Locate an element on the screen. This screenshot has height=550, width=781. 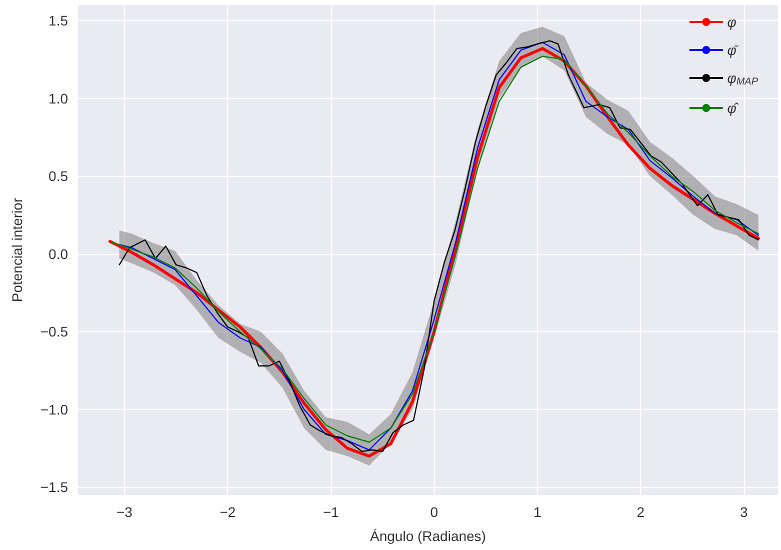
y-tick-label: −0.5 is located at coordinates (54, 332).